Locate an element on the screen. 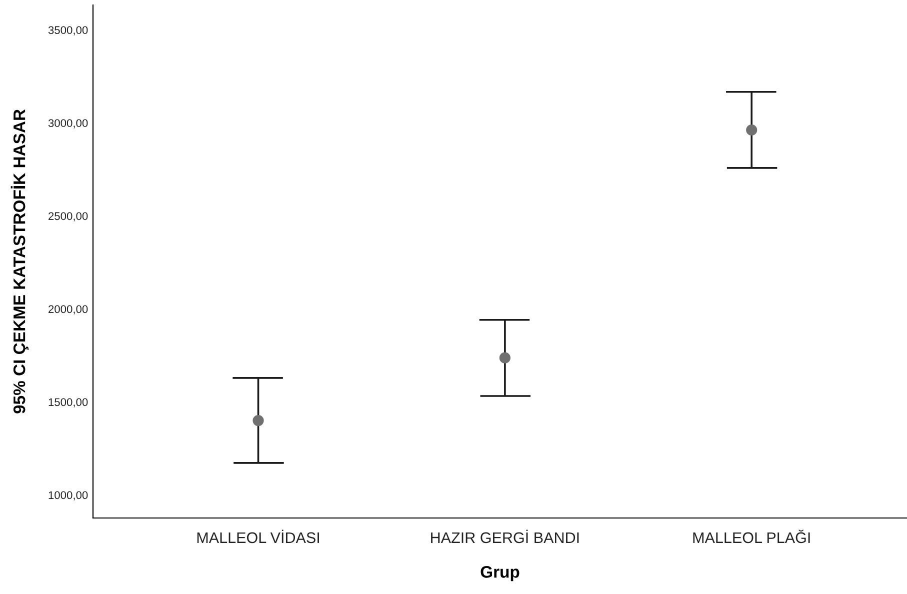 The width and height of the screenshot is (907, 594). x-tick-label: MALLEOL VİDASI is located at coordinates (258, 537).